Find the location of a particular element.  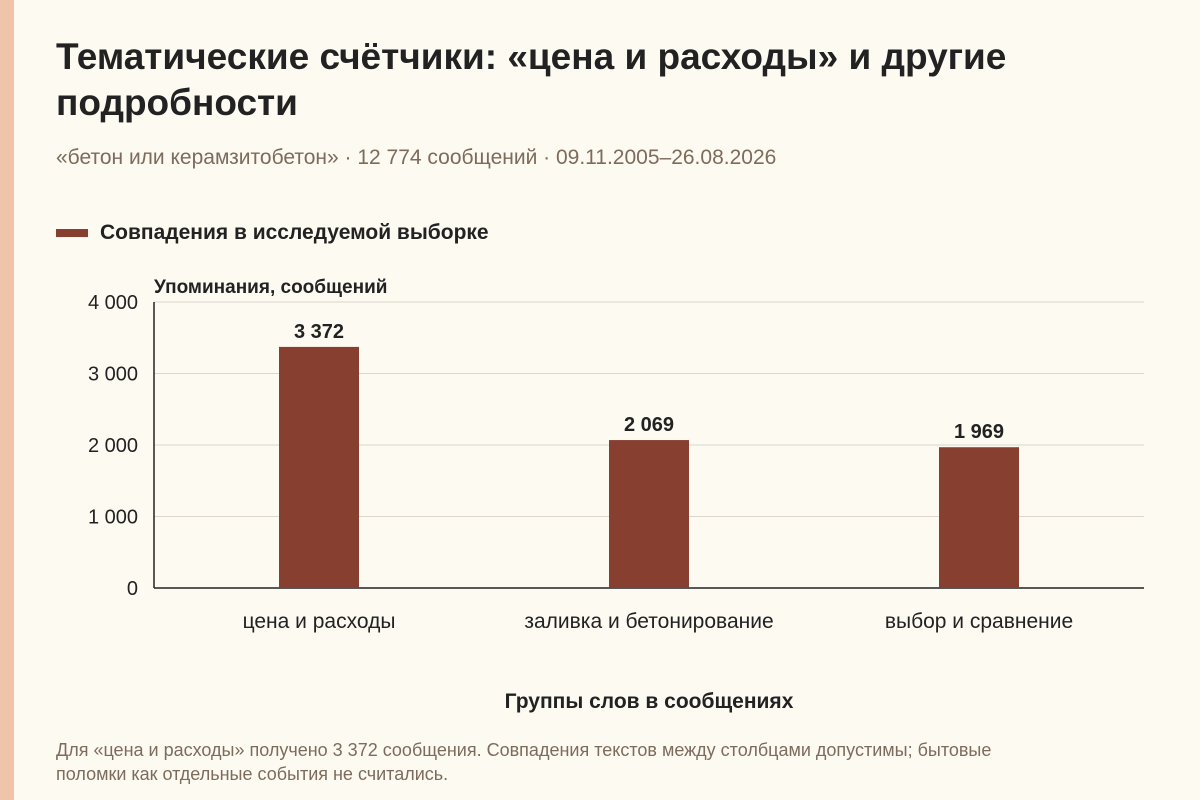

left-accent-stripe is located at coordinates (7, 400).